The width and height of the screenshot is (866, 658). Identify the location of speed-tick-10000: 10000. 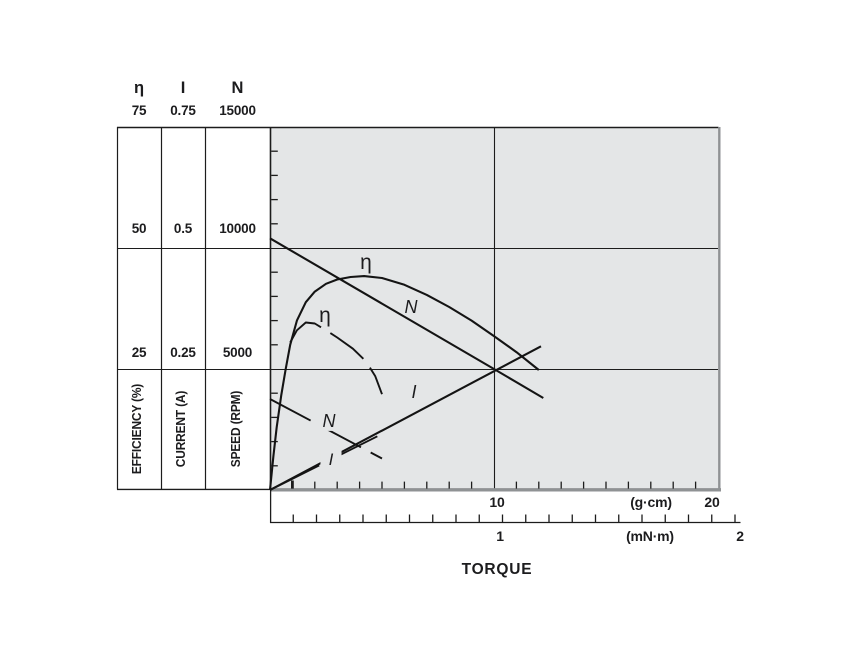
(237, 228).